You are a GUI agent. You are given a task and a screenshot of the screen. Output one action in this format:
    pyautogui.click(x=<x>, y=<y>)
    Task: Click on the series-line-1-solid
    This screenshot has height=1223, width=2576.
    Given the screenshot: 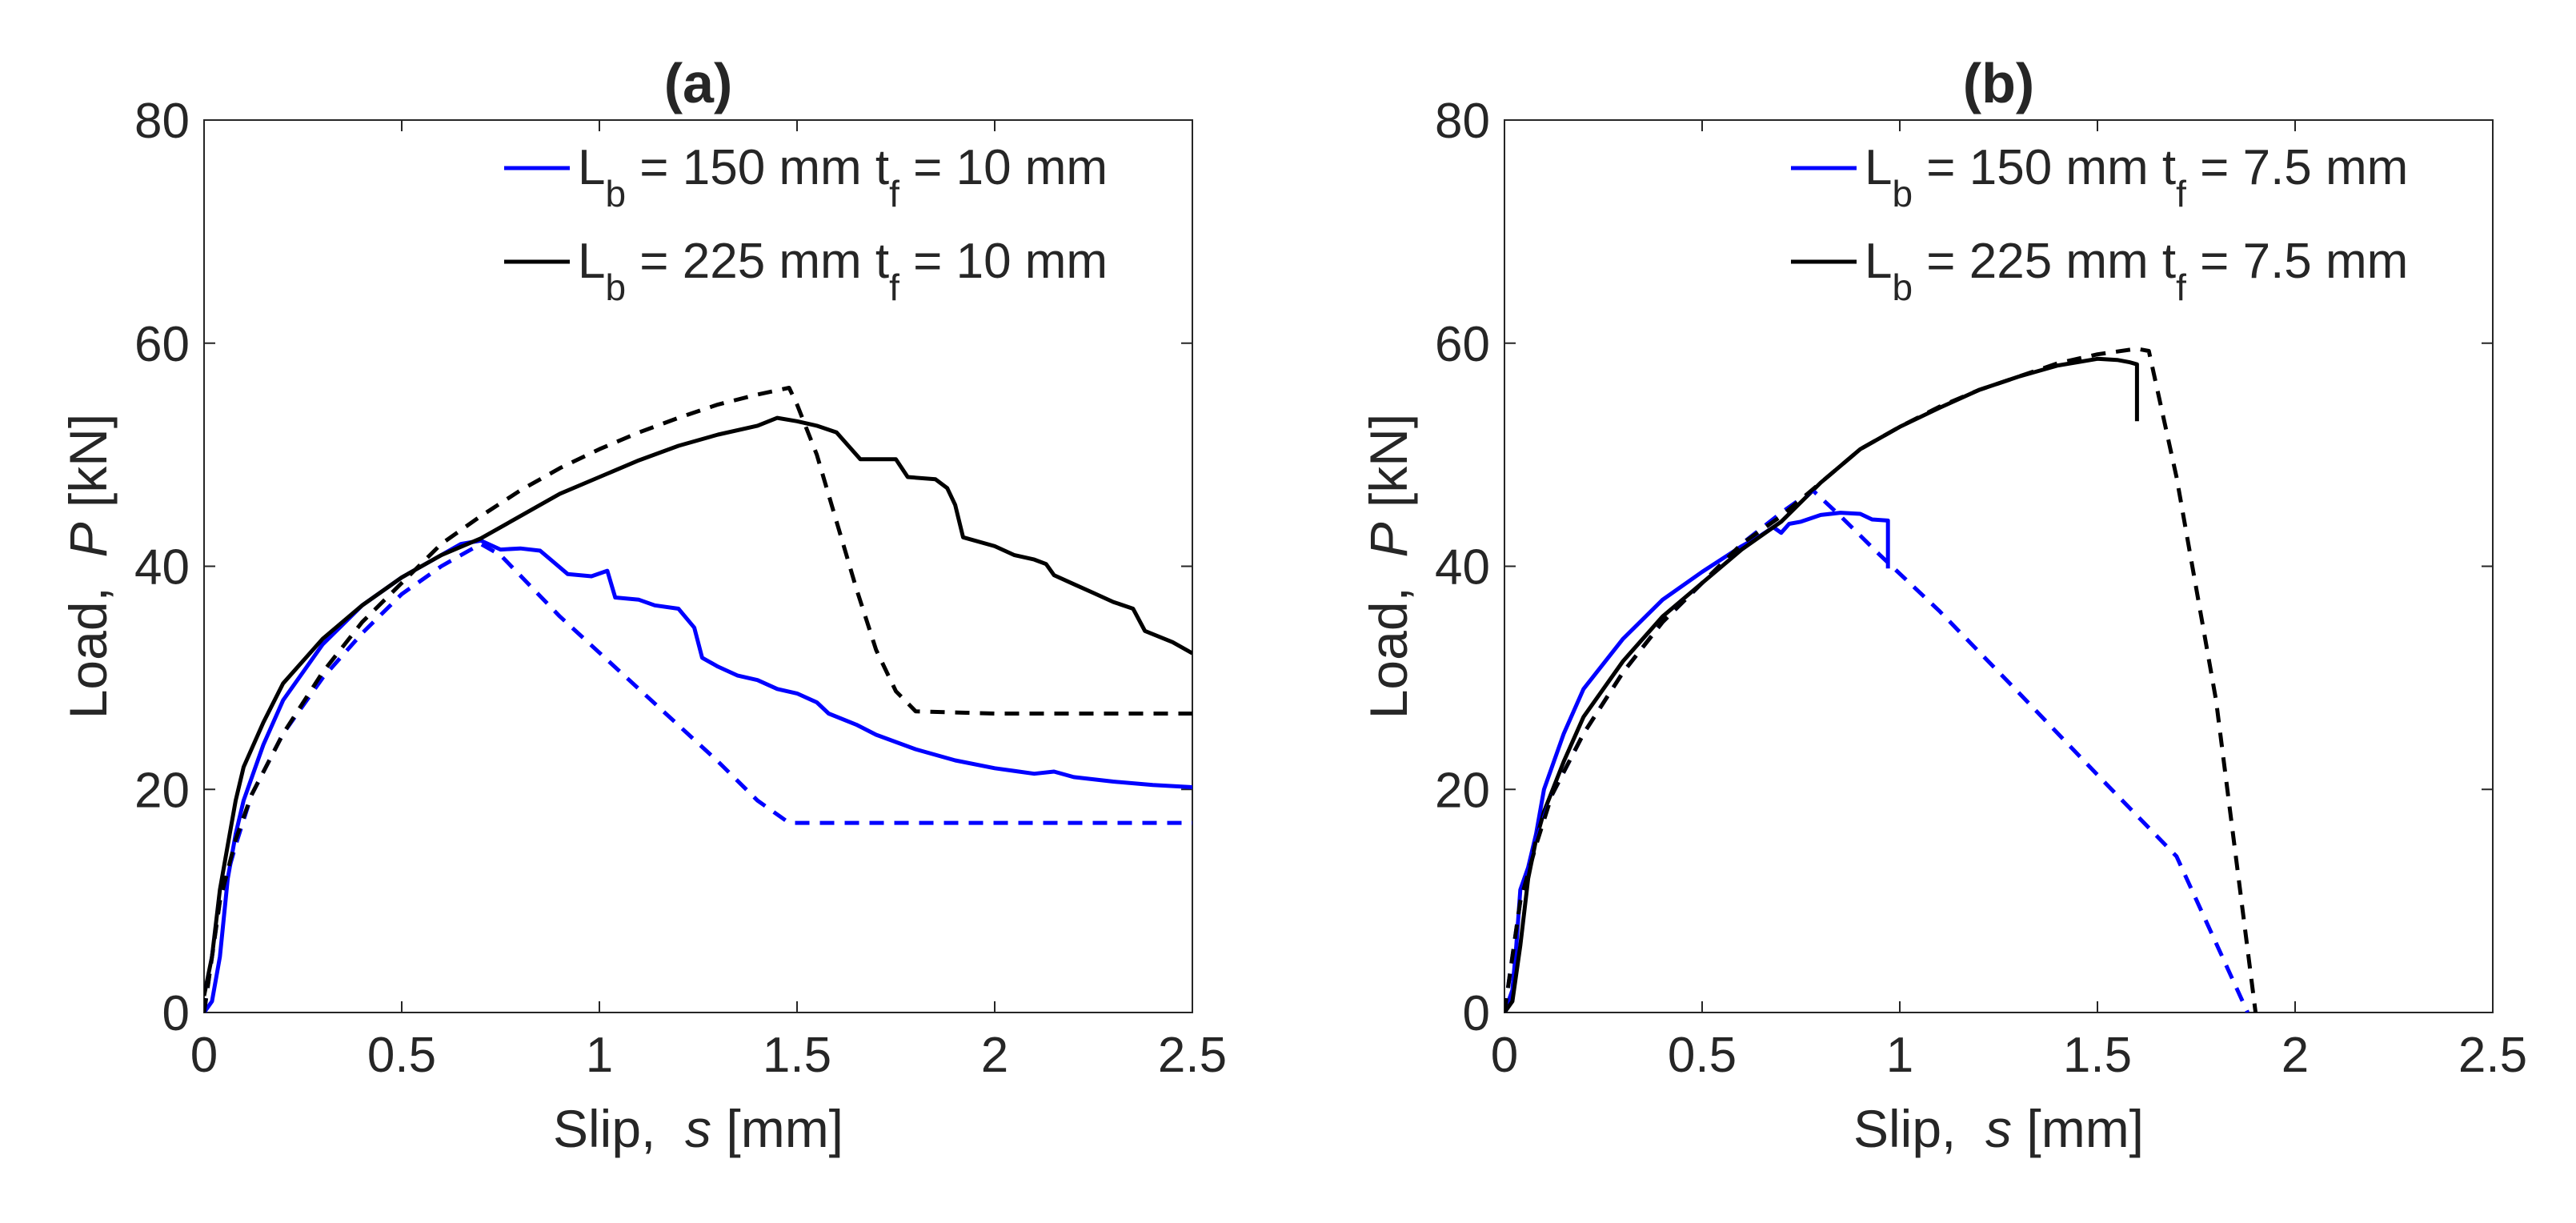 What is the action you would take?
    pyautogui.click(x=1821, y=684)
    